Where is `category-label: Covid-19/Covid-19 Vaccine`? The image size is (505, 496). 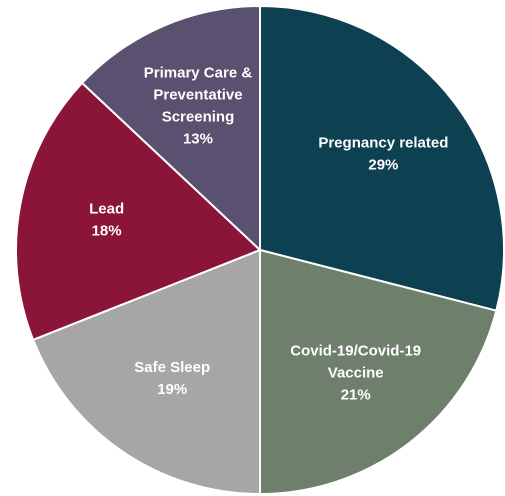
category-label: Covid-19/Covid-19 Vaccine is located at coordinates (355, 361).